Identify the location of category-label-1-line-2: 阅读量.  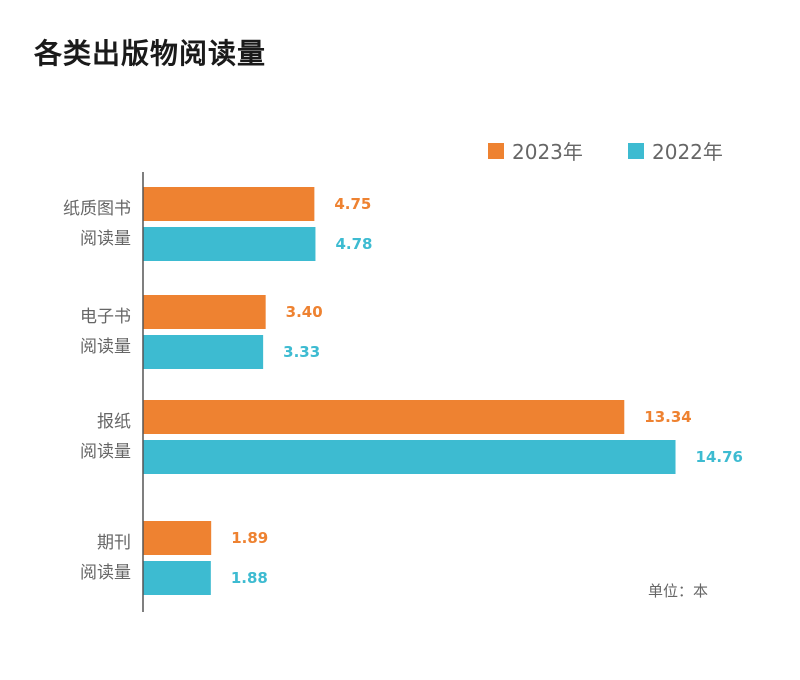
(105, 239).